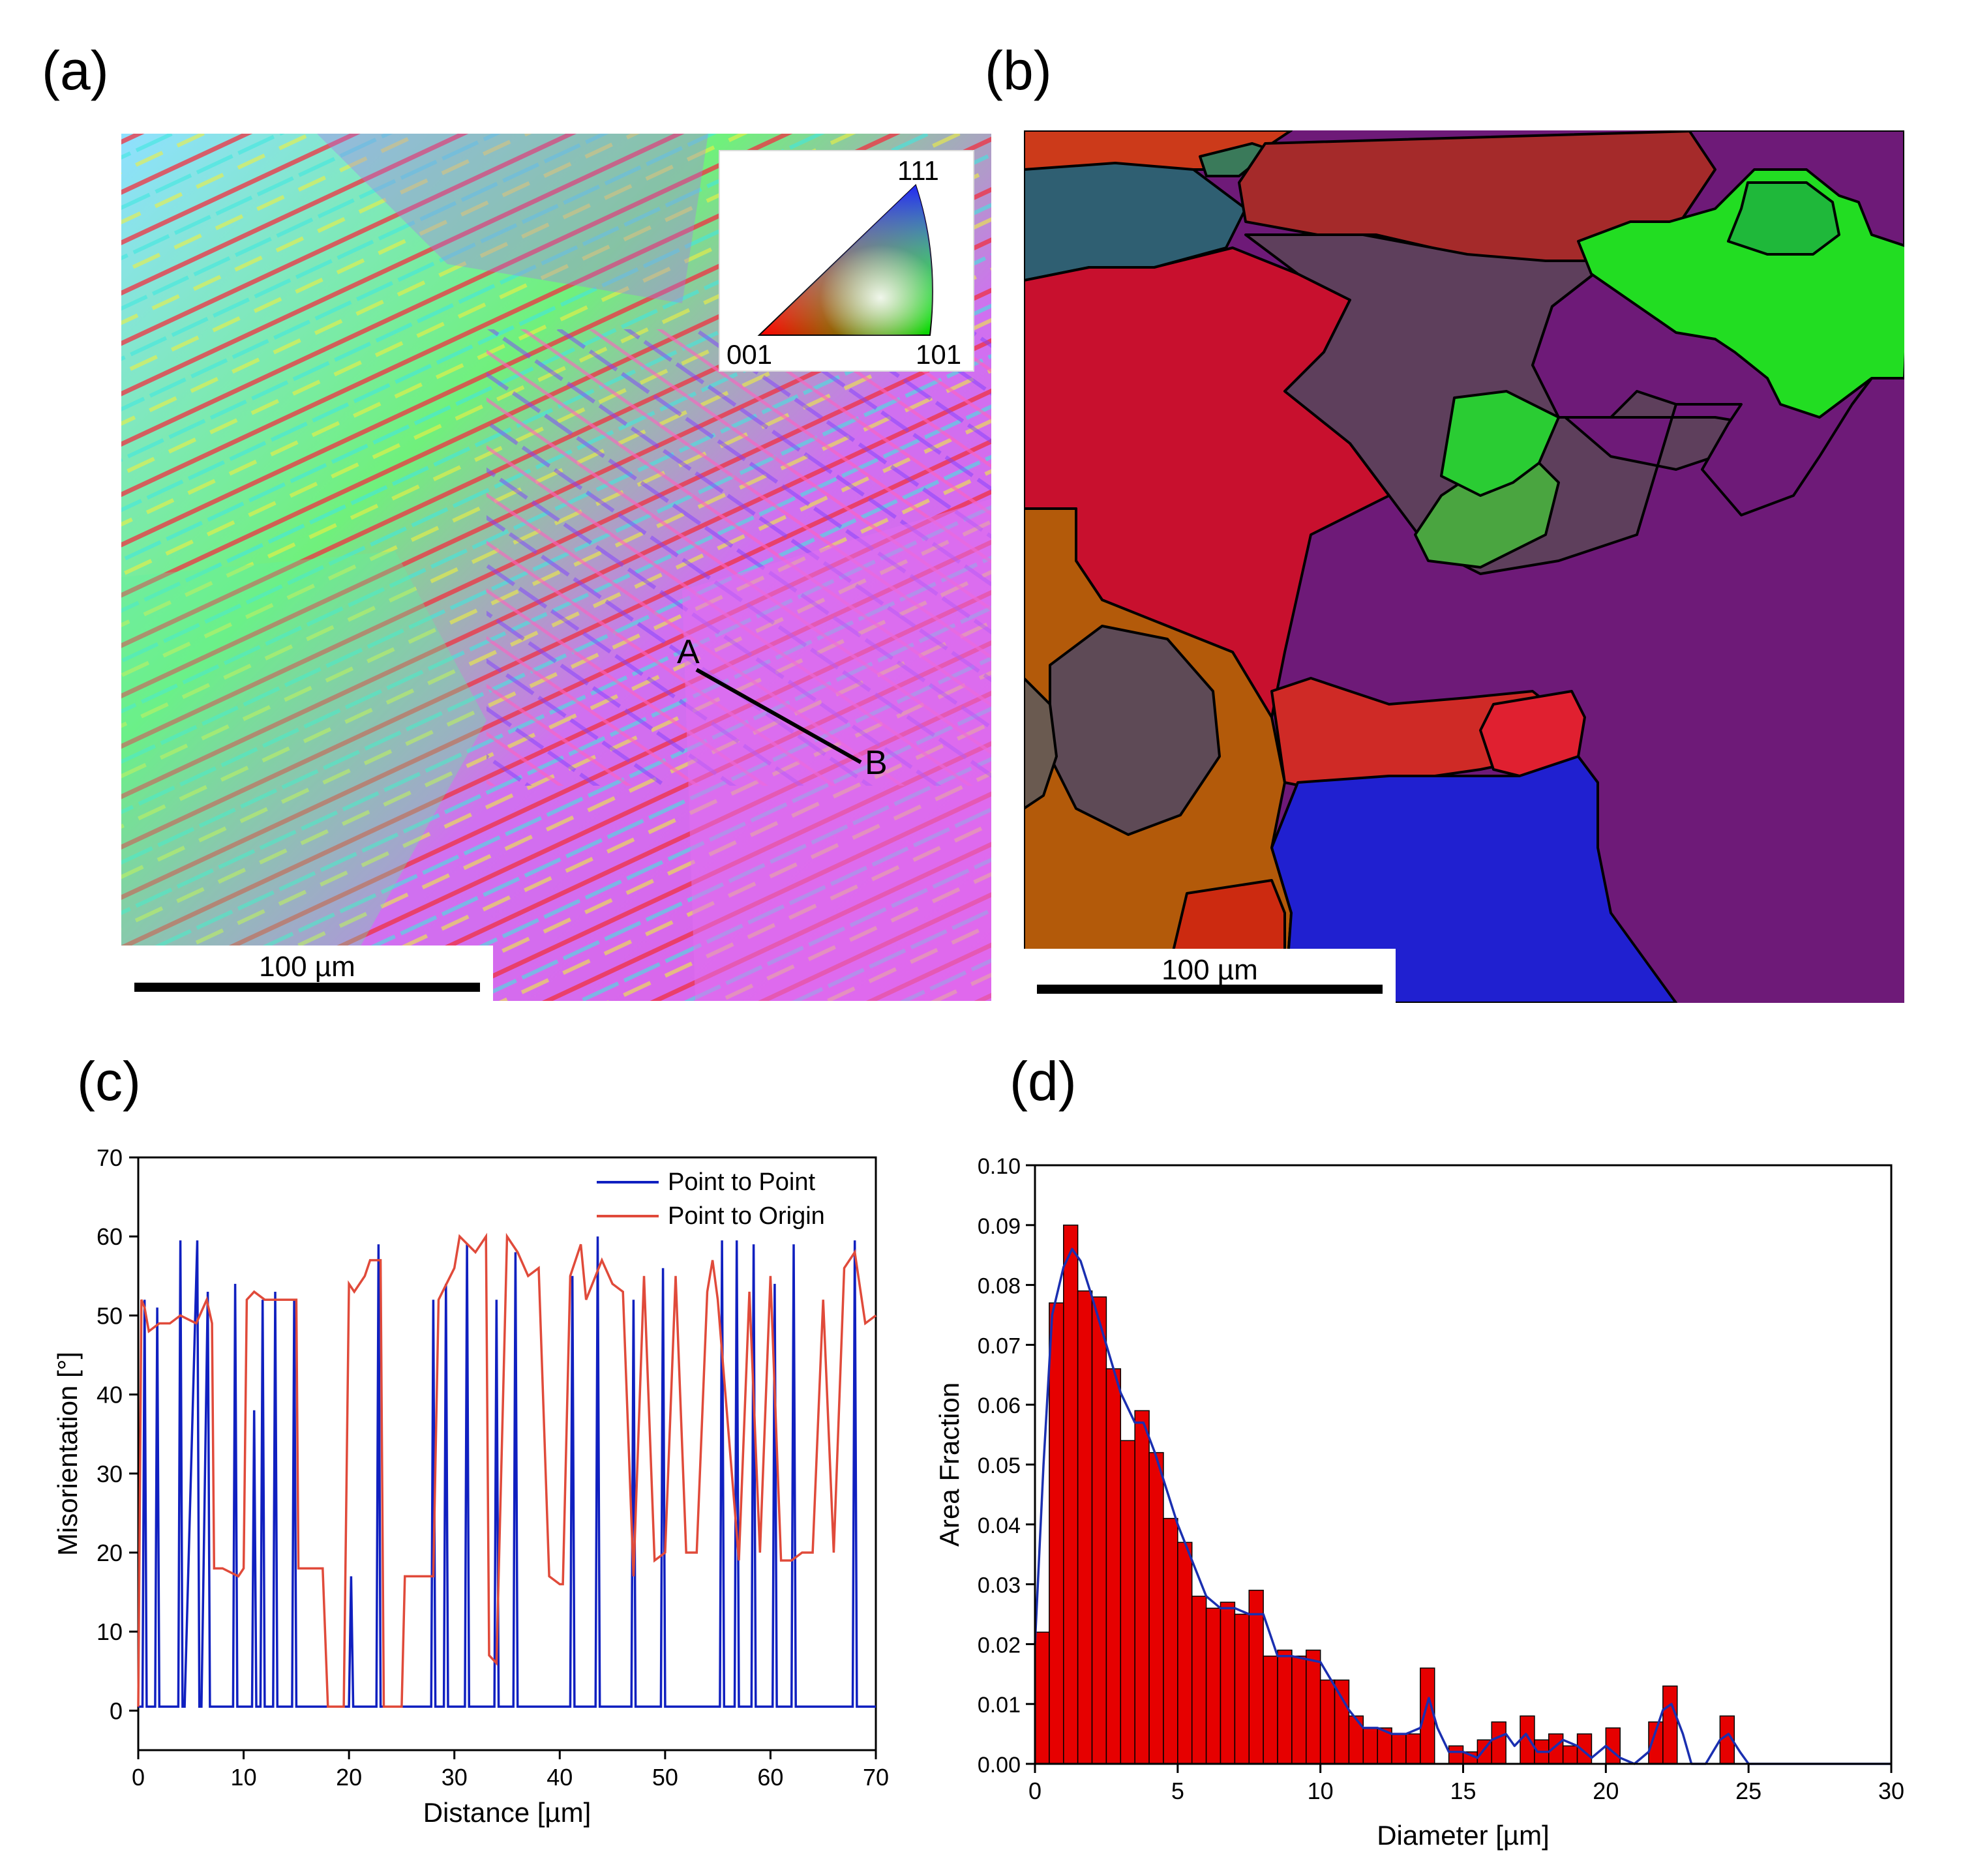 The height and width of the screenshot is (1876, 1963). Describe the element at coordinates (307, 967) in the screenshot. I see `scale-bar-label-a: 100 µm` at that location.